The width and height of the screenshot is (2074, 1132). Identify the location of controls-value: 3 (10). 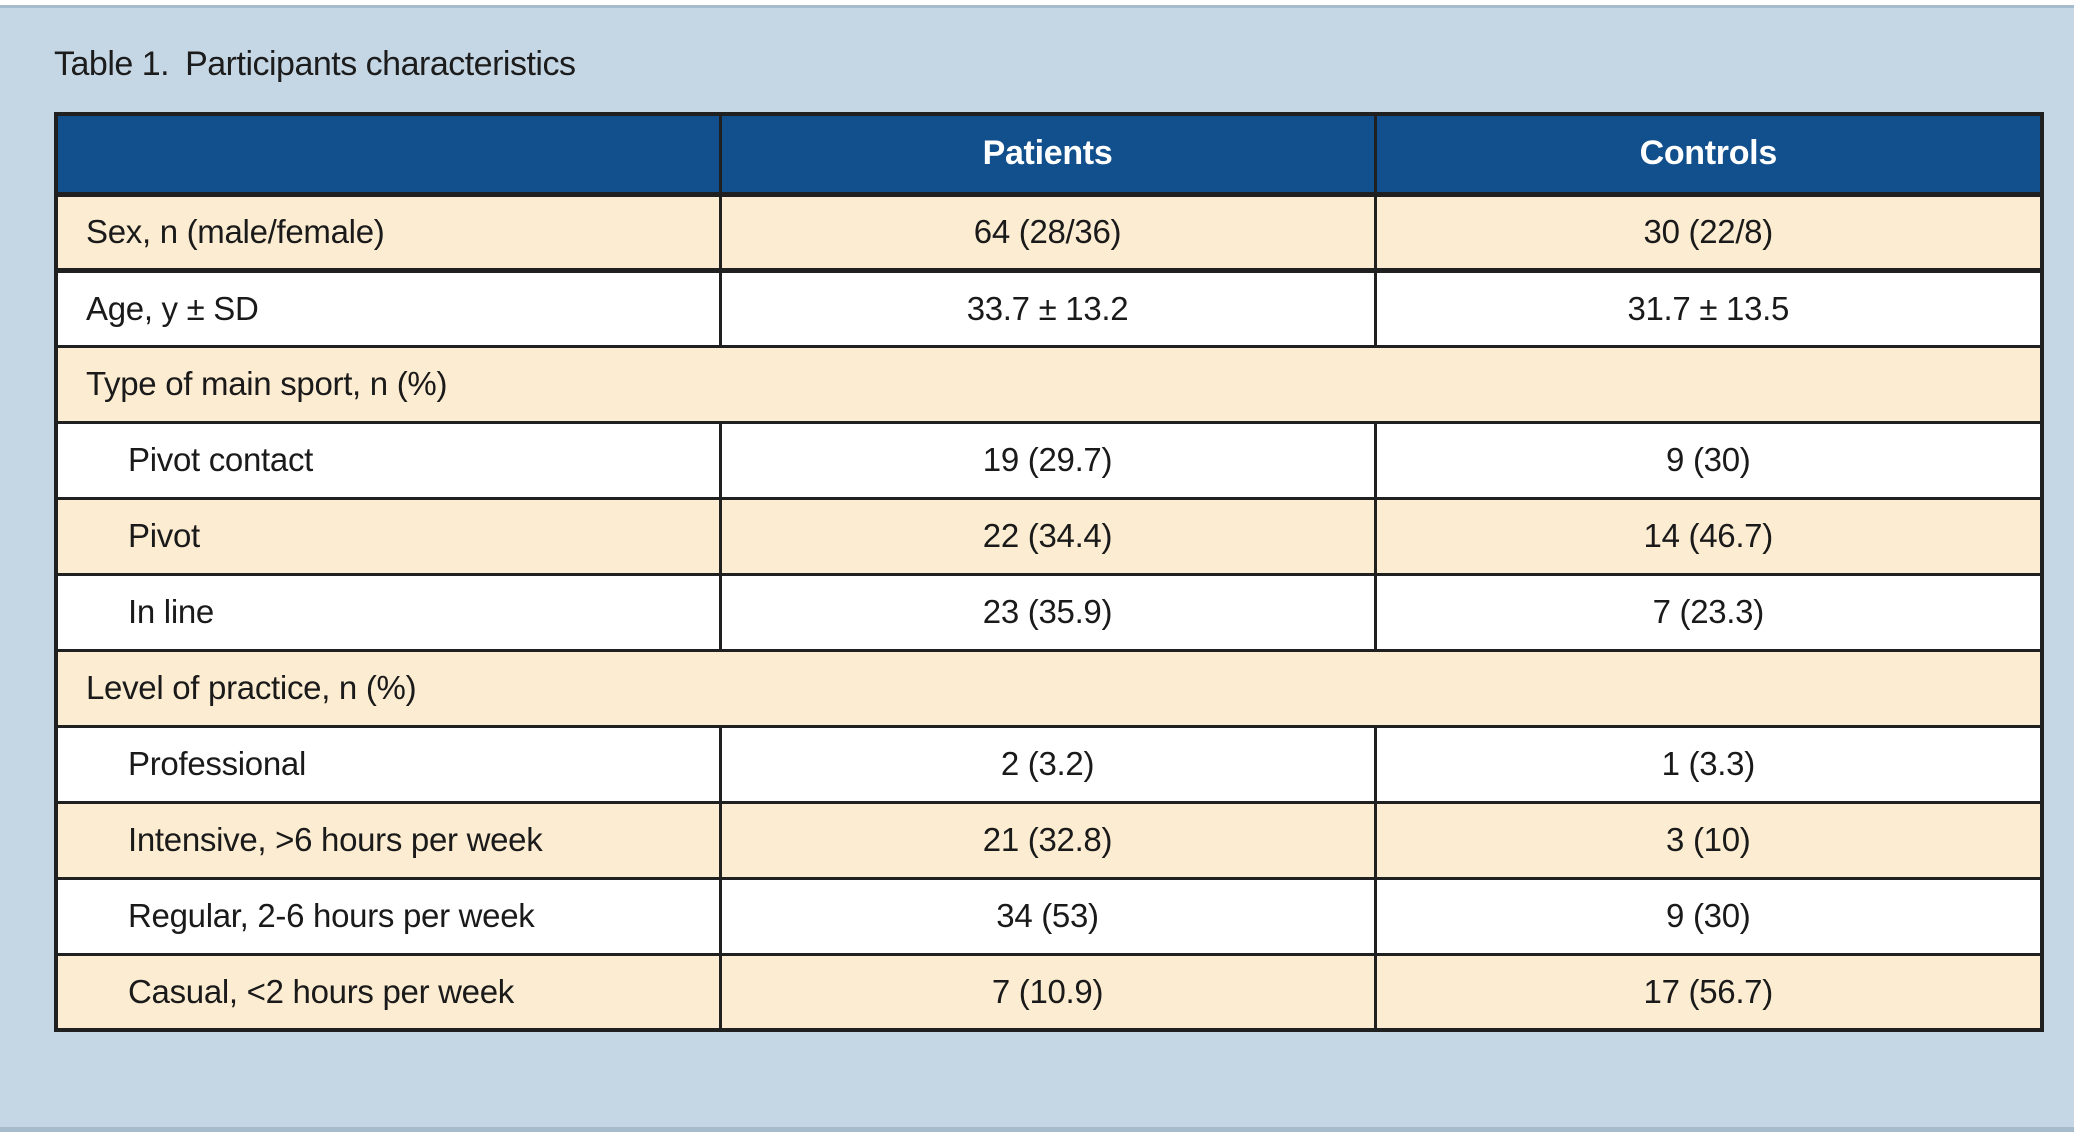
(1707, 839).